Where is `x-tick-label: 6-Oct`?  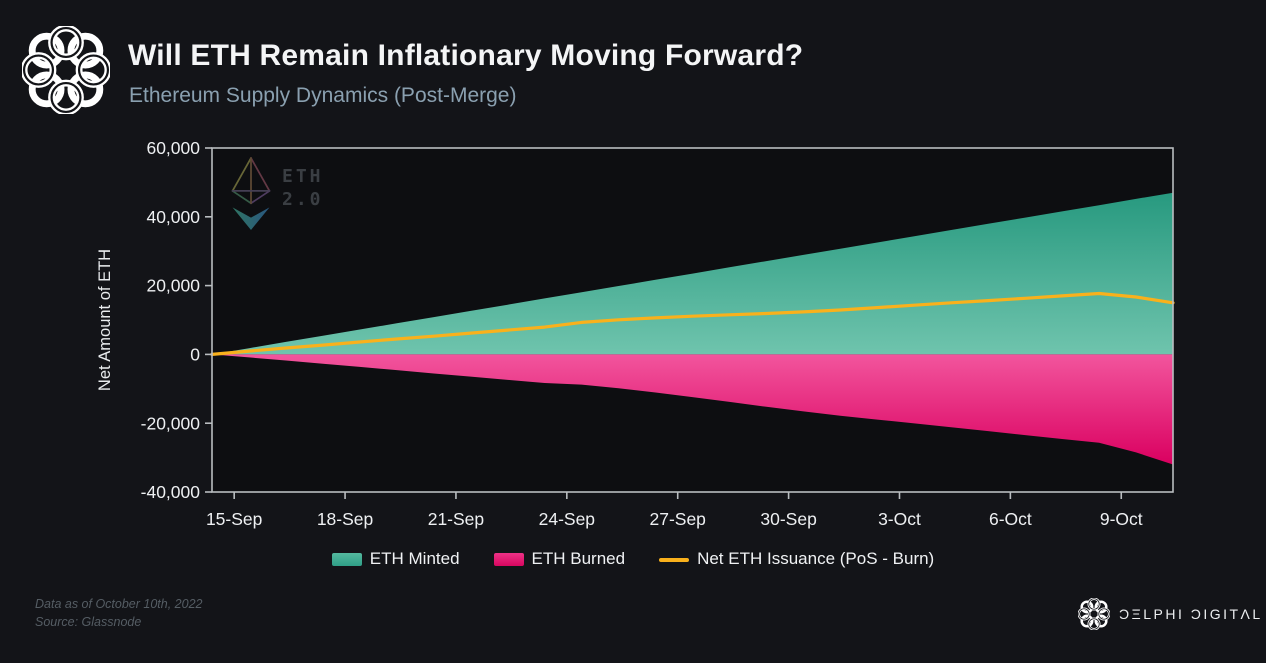 x-tick-label: 6-Oct is located at coordinates (1010, 519).